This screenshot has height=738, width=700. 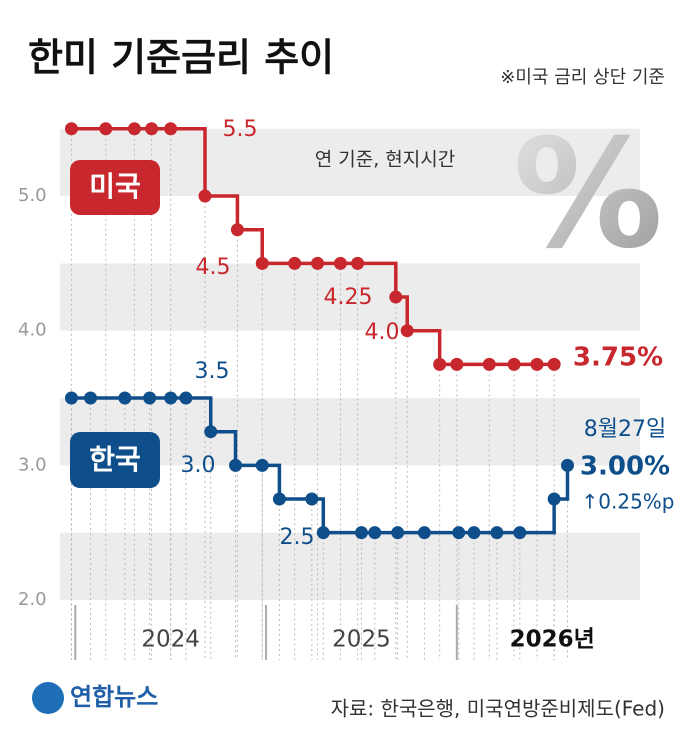 I want to click on y-tick-label: 3.0, so click(x=32, y=464).